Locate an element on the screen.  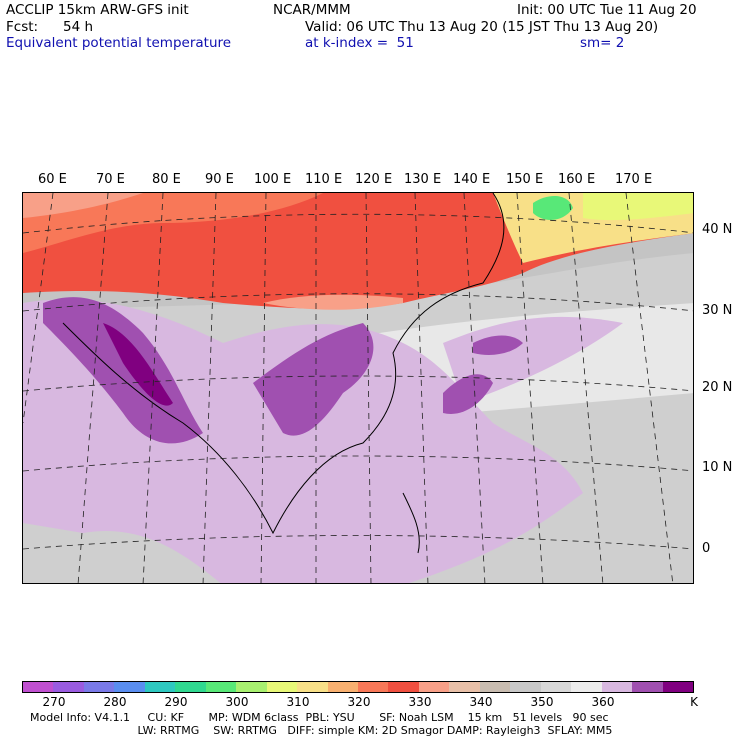
colorbar-tick: 330 is located at coordinates (420, 702).